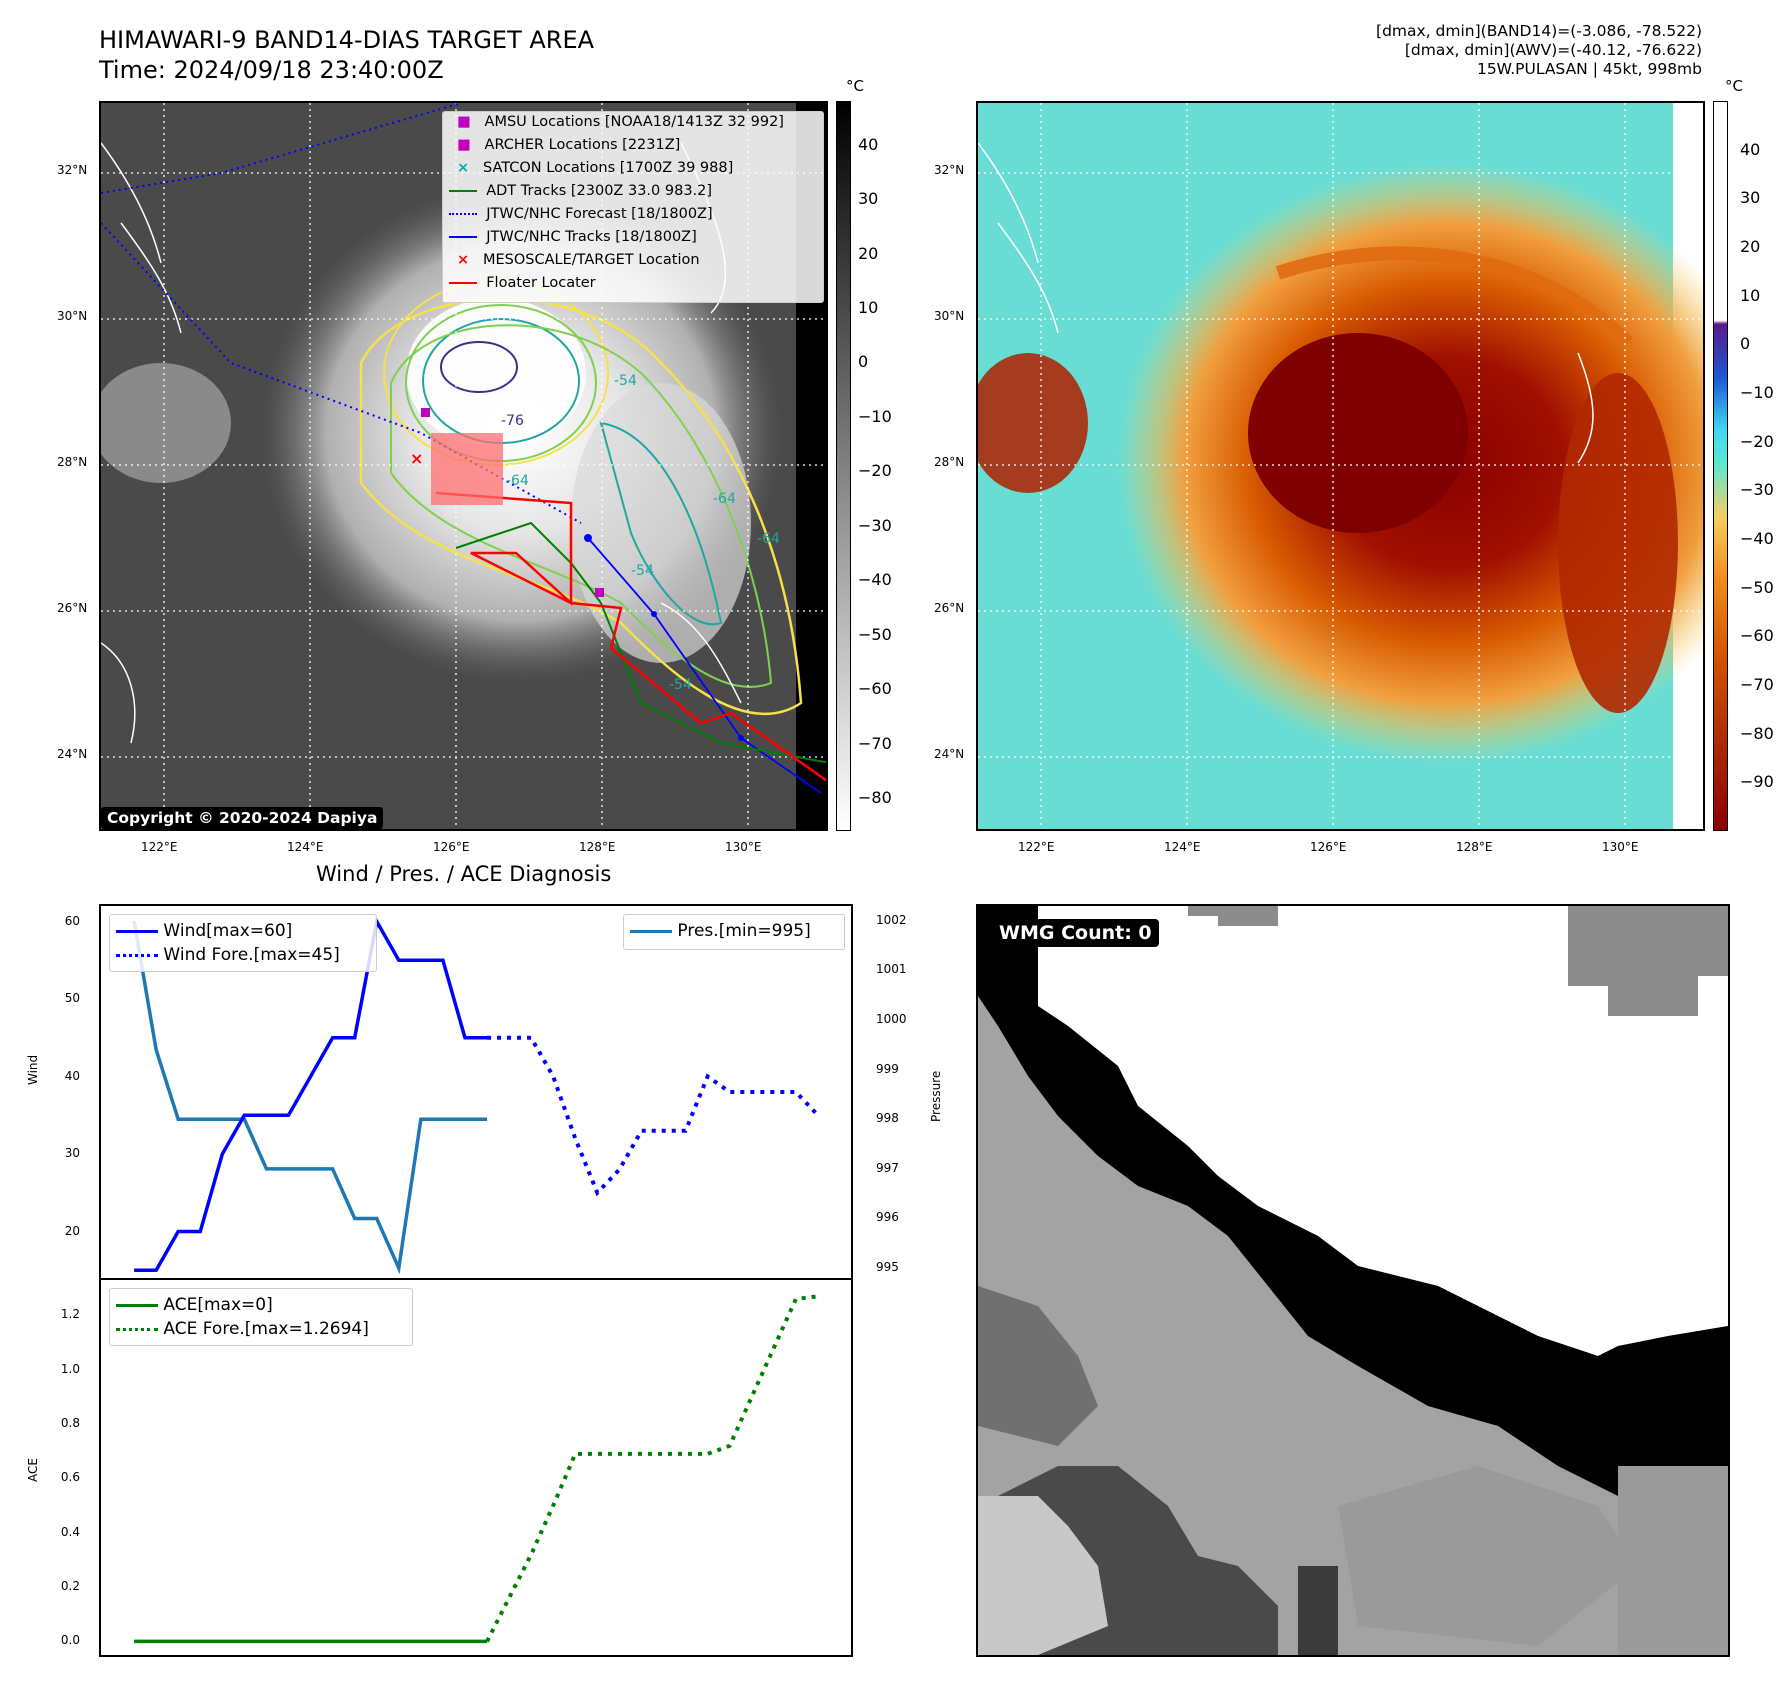  Describe the element at coordinates (33, 1470) in the screenshot. I see `ace-axis-label: ACE` at that location.